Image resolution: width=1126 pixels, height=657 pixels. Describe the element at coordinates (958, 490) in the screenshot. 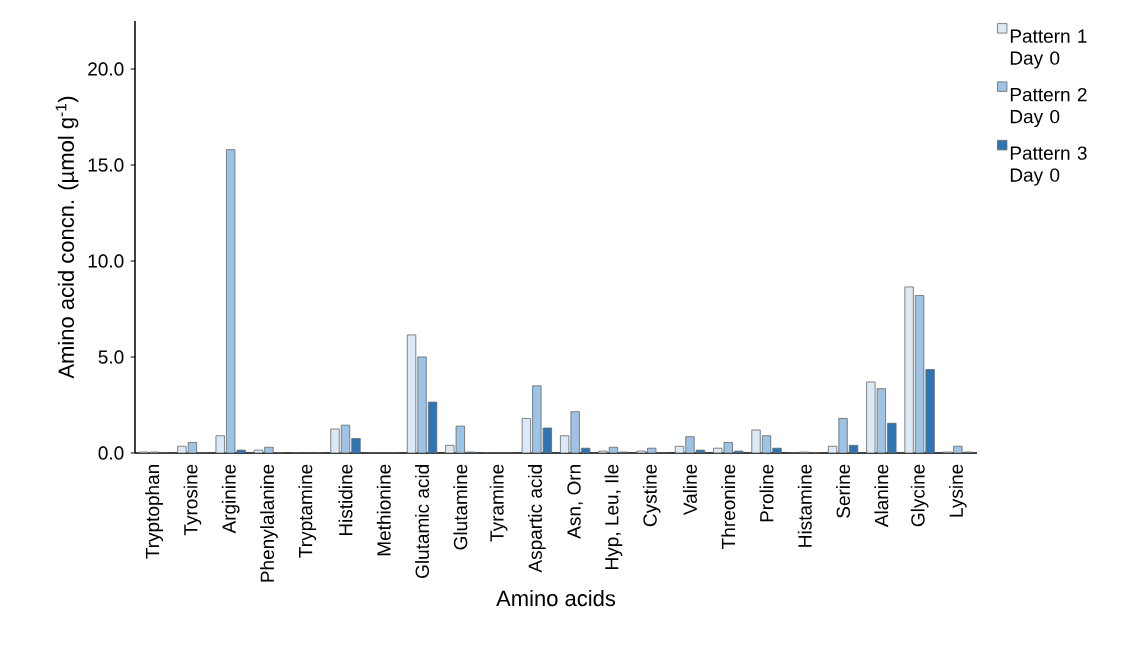

I see `x-tick-label: Lysine` at that location.